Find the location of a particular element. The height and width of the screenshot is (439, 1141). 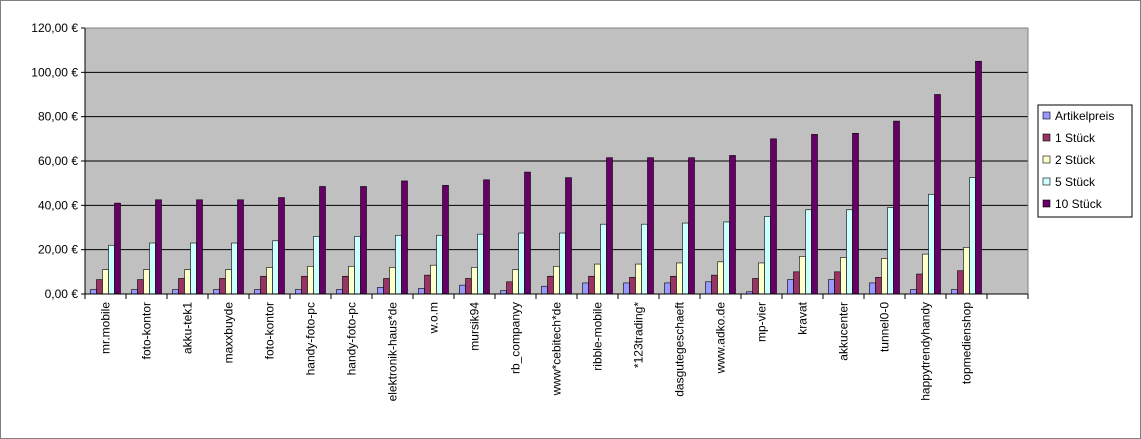

y-tick-label: 20,00 € is located at coordinates (58, 250).